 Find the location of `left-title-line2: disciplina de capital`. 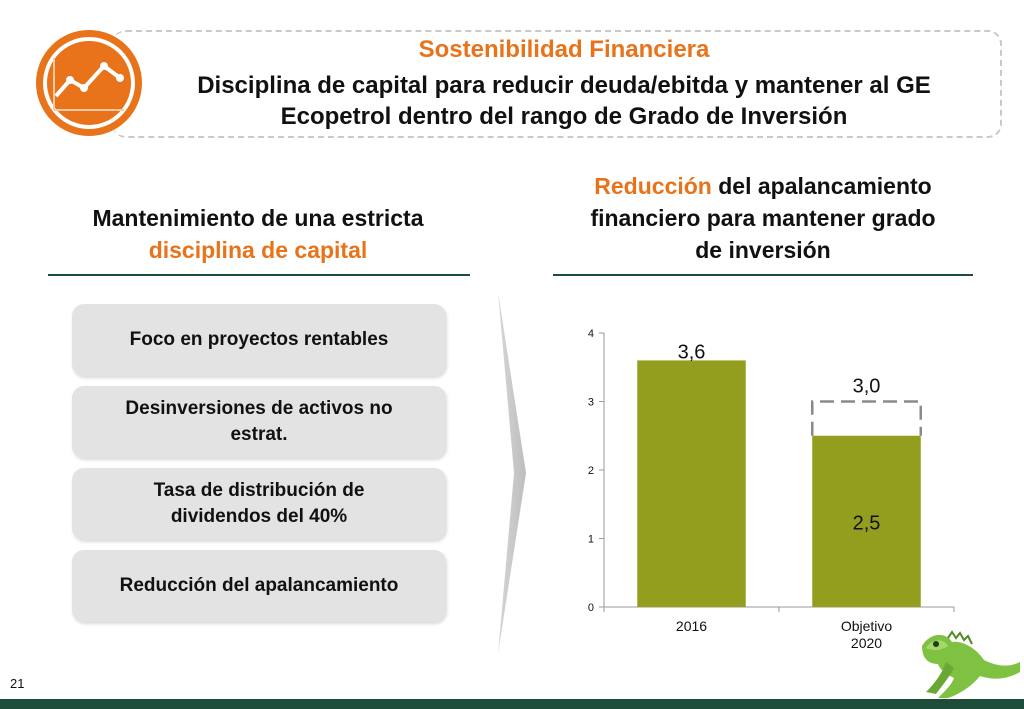

left-title-line2: disciplina de capital is located at coordinates (258, 250).